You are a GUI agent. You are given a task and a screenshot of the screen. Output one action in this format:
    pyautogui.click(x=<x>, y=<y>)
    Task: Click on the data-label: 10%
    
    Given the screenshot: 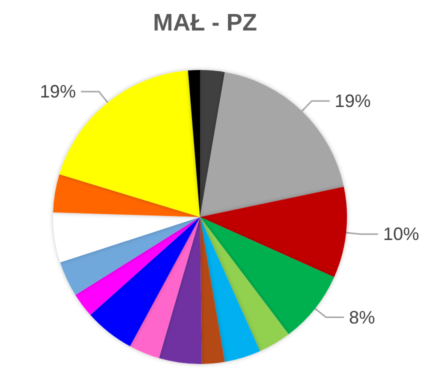 What is the action you would take?
    pyautogui.click(x=401, y=234)
    